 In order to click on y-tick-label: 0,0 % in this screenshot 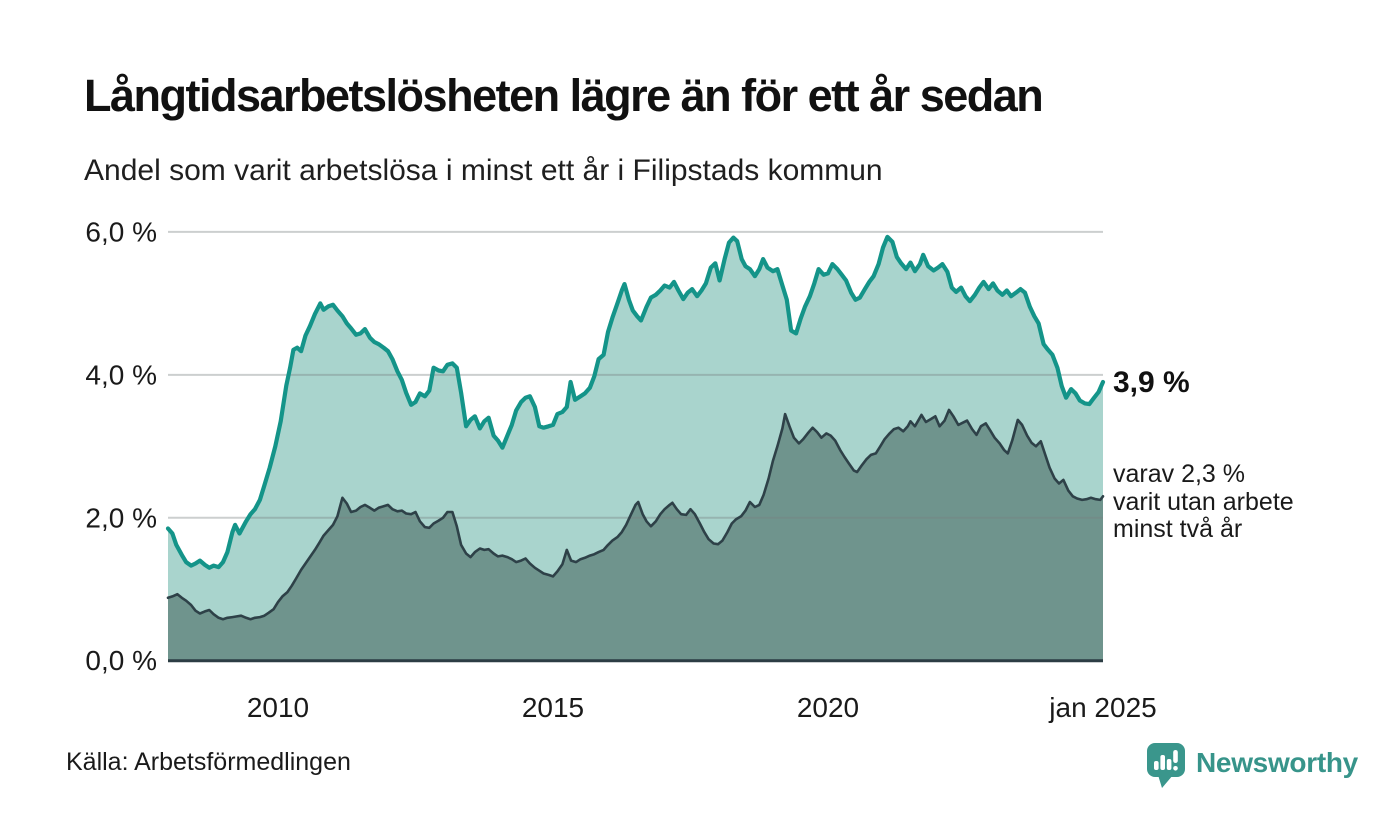, I will do `click(121, 660)`.